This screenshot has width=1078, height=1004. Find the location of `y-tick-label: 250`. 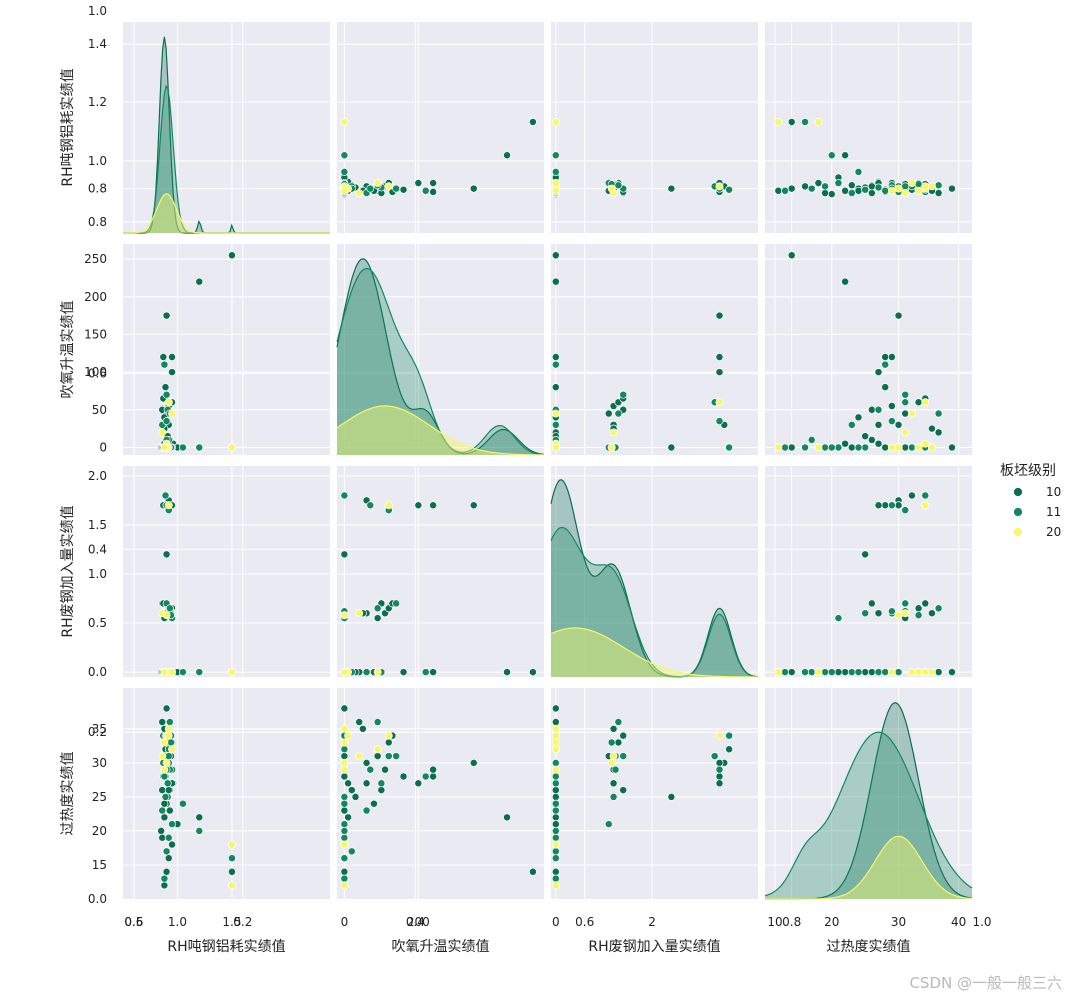

y-tick-label: 250 is located at coordinates (95, 259).